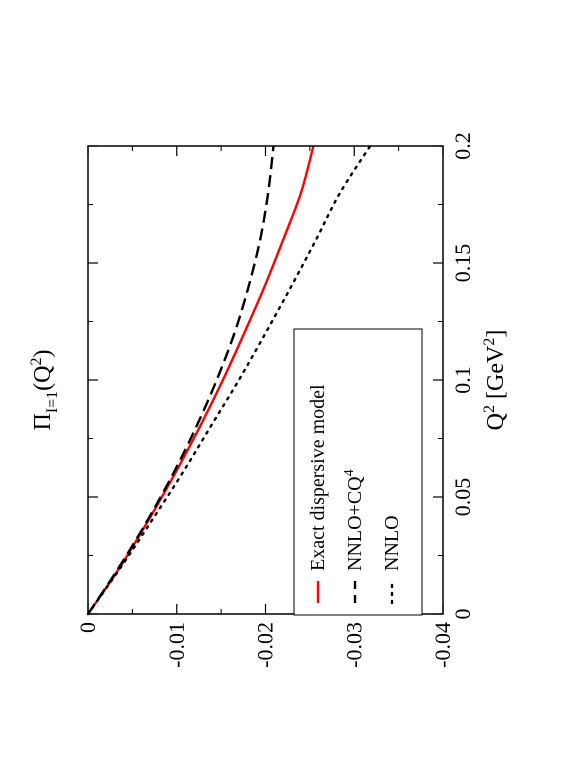 The height and width of the screenshot is (761, 588). I want to click on legend-label-nnlo: NNLO, so click(392, 543).